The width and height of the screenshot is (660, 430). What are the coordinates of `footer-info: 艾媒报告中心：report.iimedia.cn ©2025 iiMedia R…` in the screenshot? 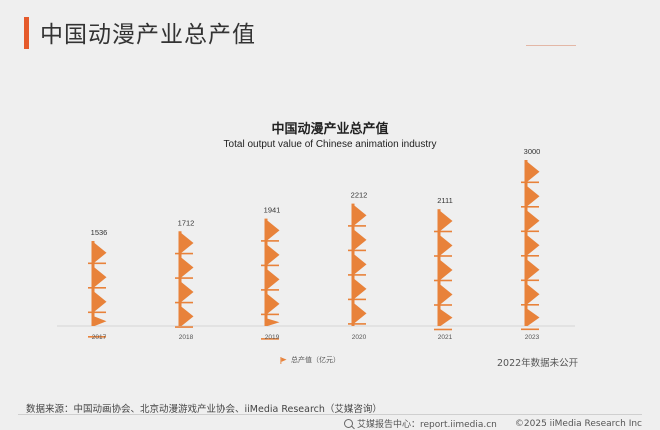 It's located at (492, 423).